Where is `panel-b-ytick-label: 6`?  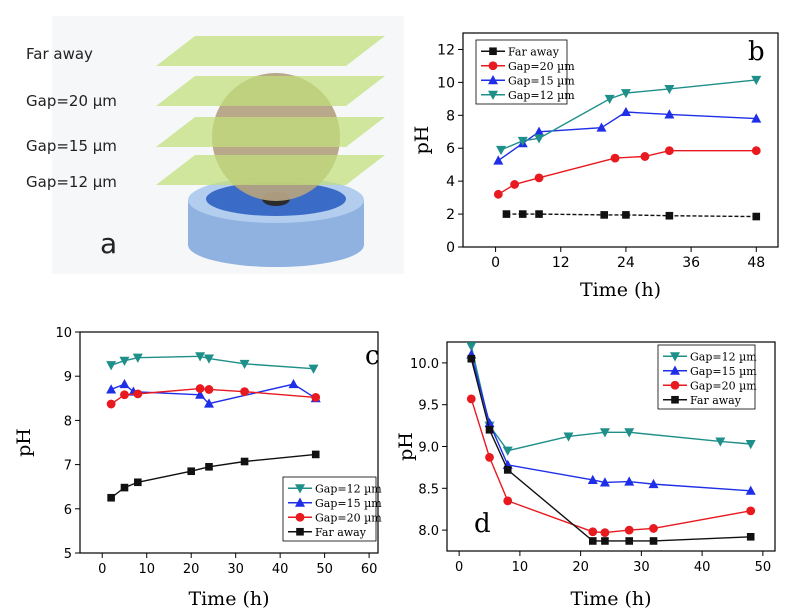 panel-b-ytick-label: 6 is located at coordinates (450, 149).